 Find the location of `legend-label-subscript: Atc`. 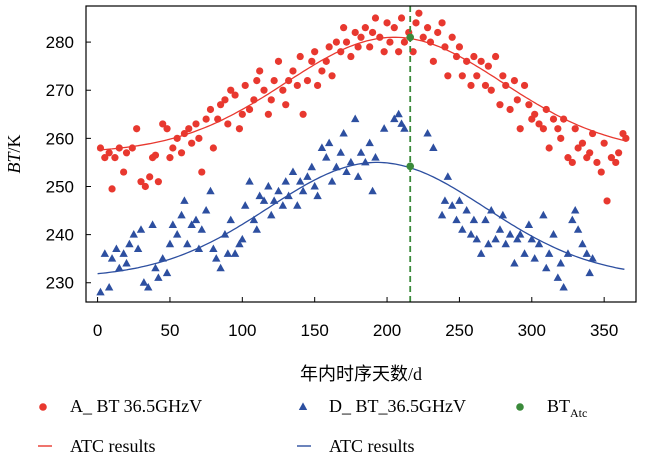

legend-label-subscript: Atc is located at coordinates (578, 413).